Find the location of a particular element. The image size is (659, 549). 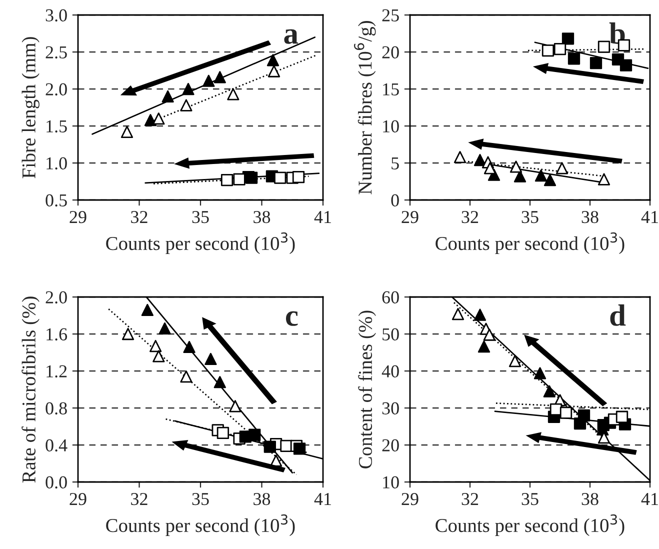

y-tick-label: 1.2 is located at coordinates (56, 371).